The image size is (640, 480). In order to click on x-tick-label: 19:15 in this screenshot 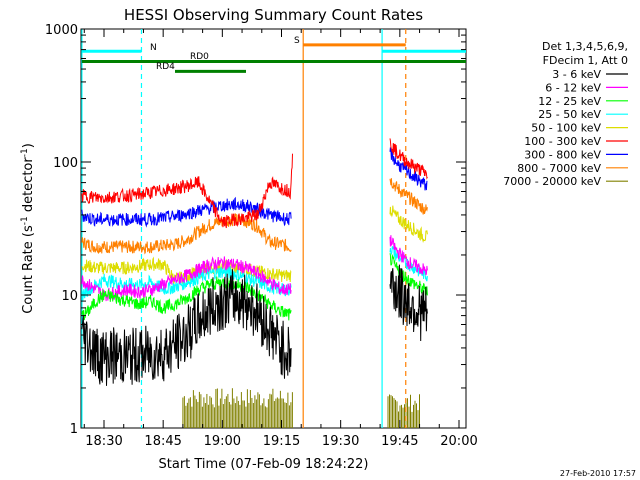, I will do `click(281, 441)`.